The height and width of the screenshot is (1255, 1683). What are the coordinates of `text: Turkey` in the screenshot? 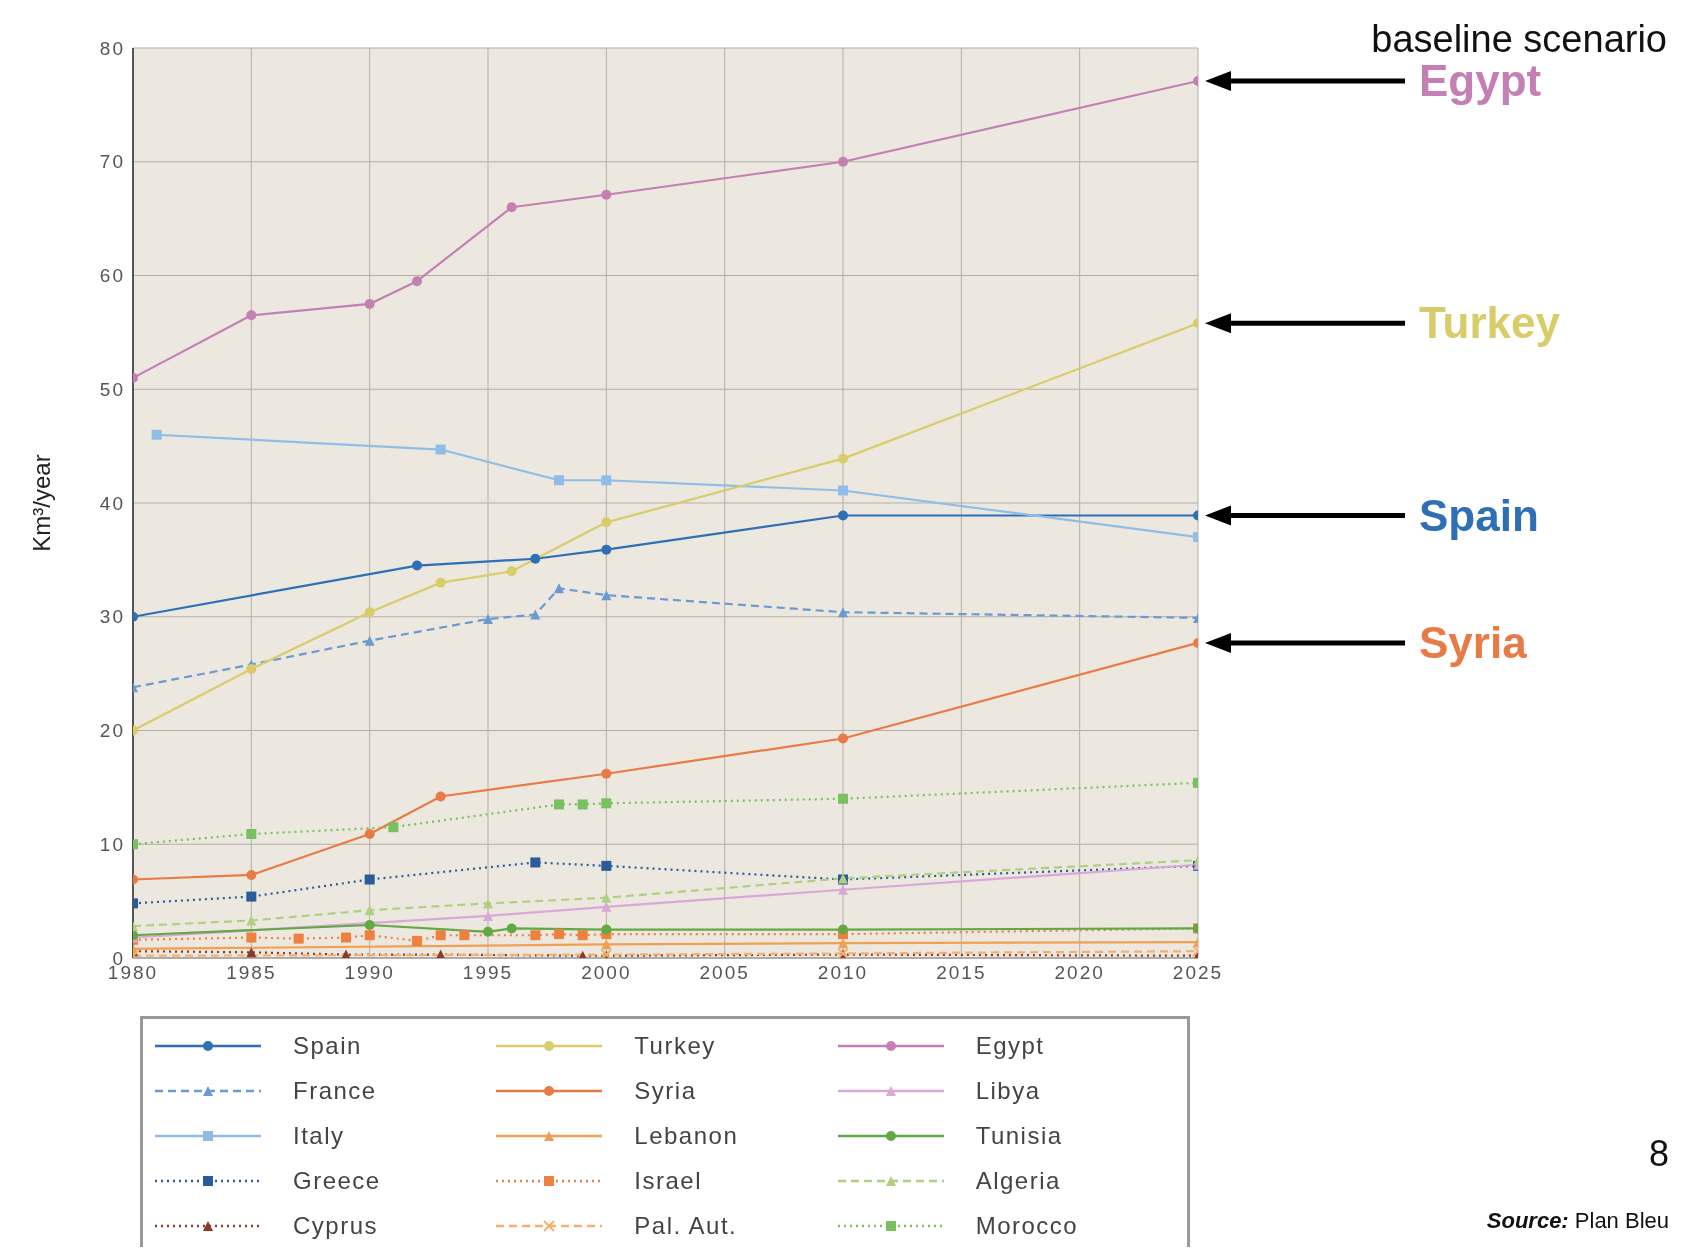 It's located at (1490, 323).